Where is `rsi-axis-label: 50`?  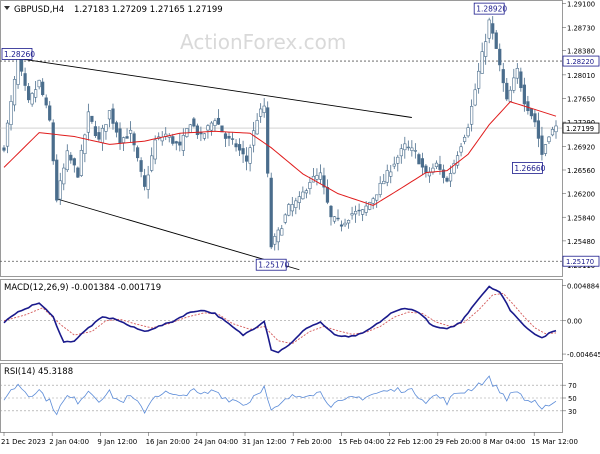 rsi-axis-label: 50 is located at coordinates (572, 399).